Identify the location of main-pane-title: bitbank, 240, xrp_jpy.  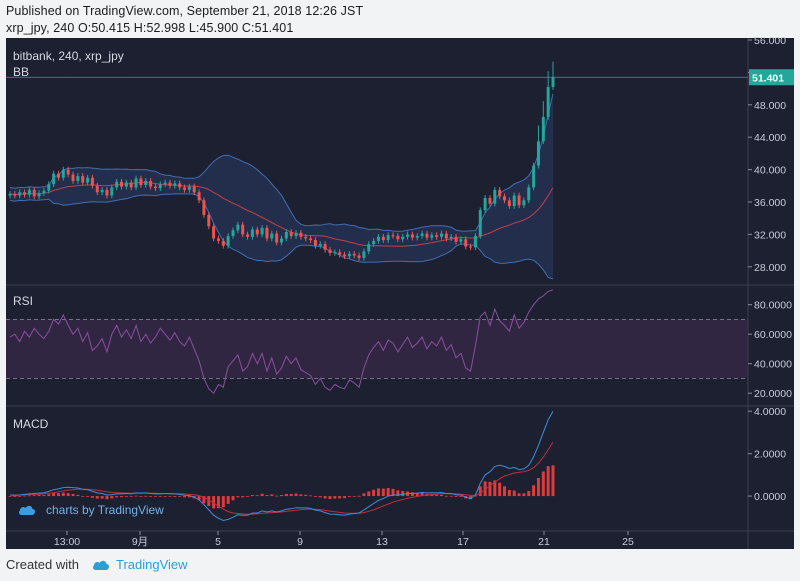
(68, 56).